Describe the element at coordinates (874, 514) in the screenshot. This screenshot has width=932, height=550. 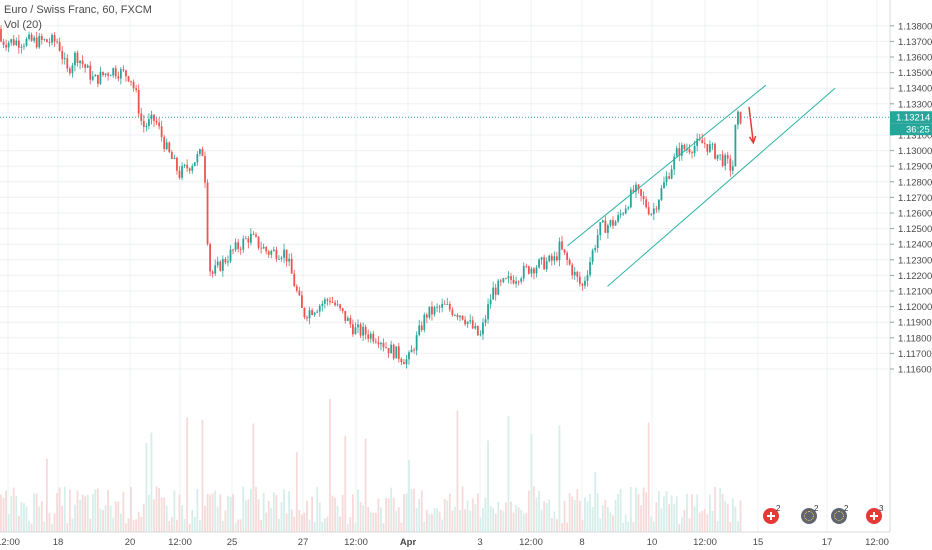
I see `flag-swiss-icon: 3` at that location.